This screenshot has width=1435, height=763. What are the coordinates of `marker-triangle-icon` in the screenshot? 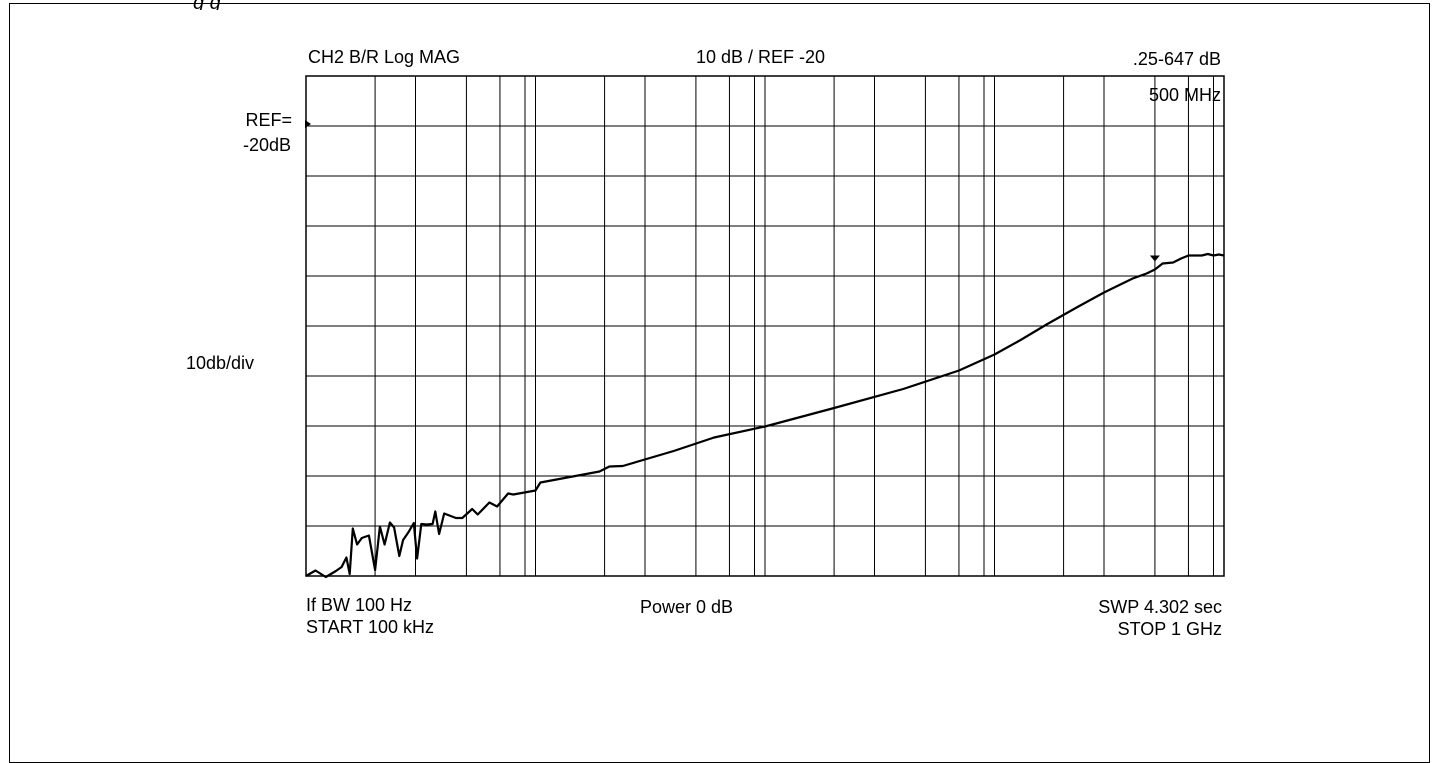 It's located at (1154, 258).